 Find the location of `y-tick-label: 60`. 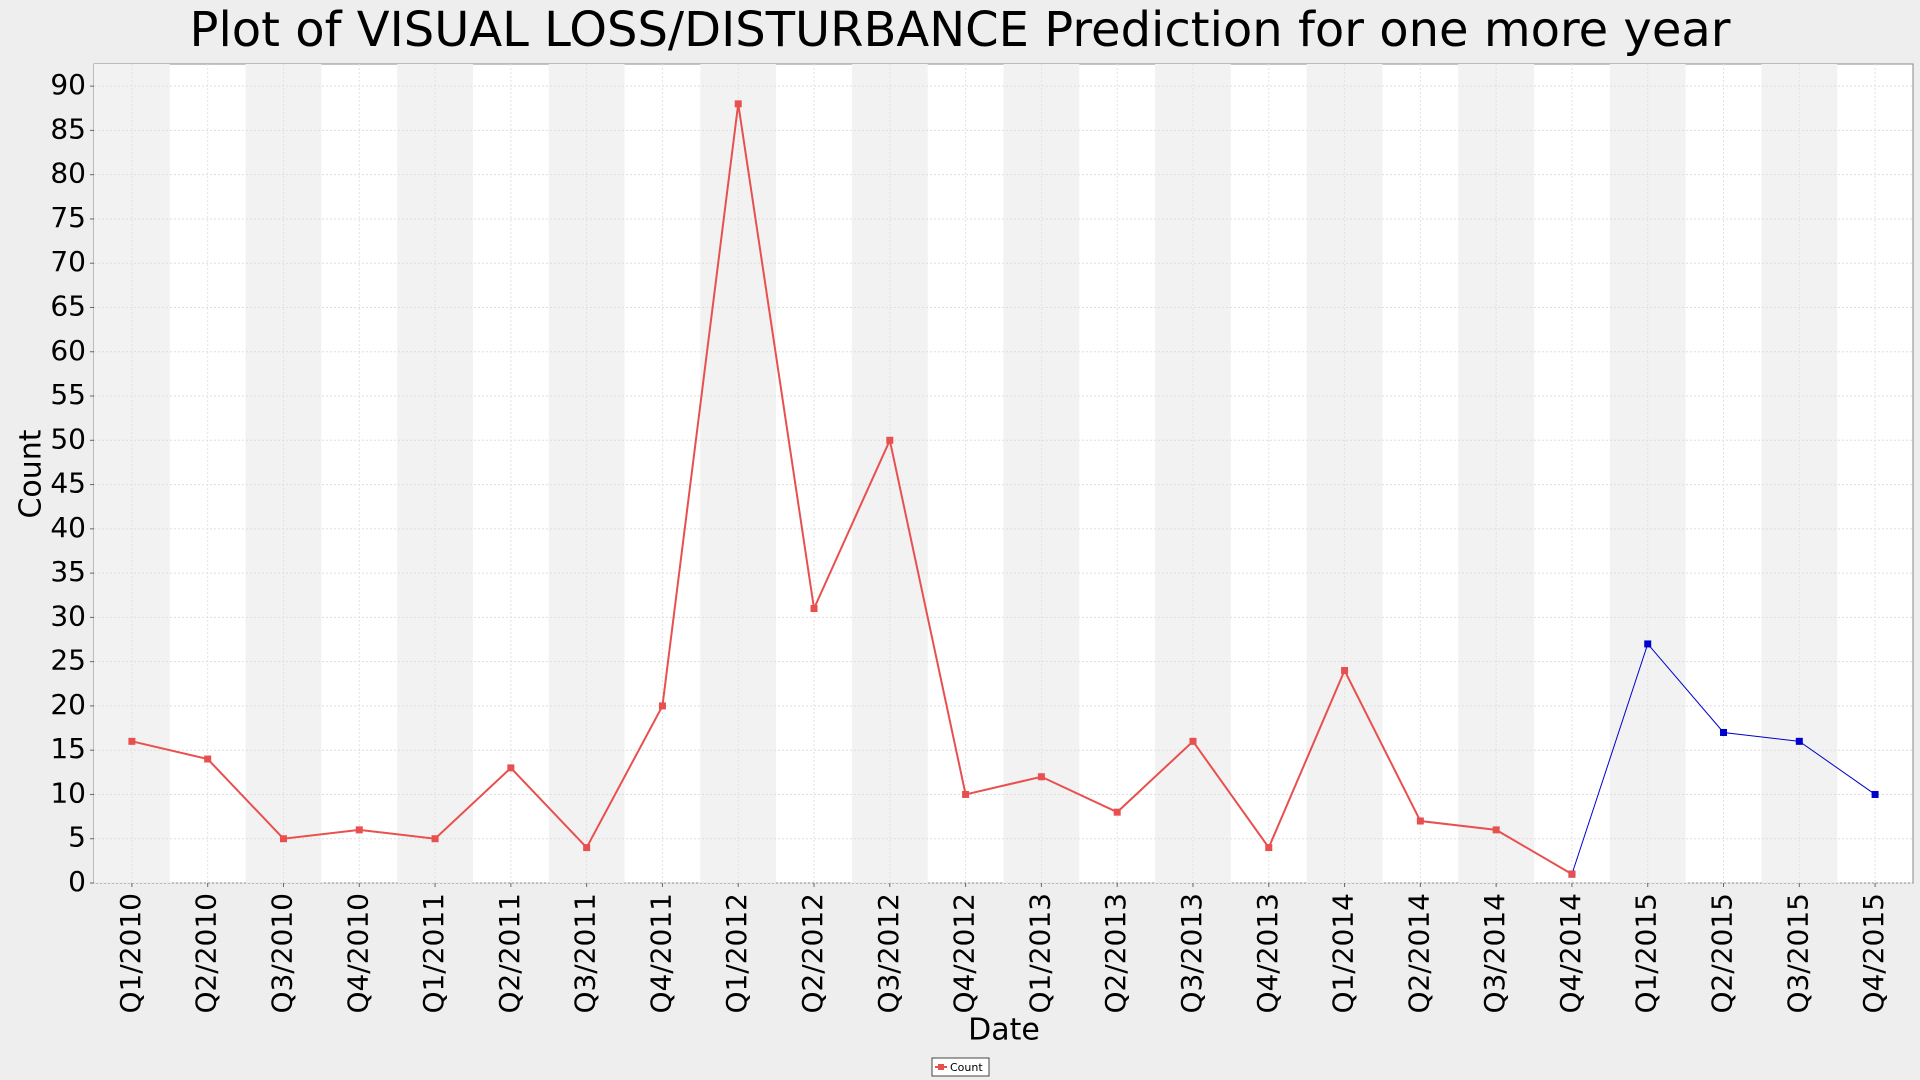

y-tick-label: 60 is located at coordinates (68, 350).